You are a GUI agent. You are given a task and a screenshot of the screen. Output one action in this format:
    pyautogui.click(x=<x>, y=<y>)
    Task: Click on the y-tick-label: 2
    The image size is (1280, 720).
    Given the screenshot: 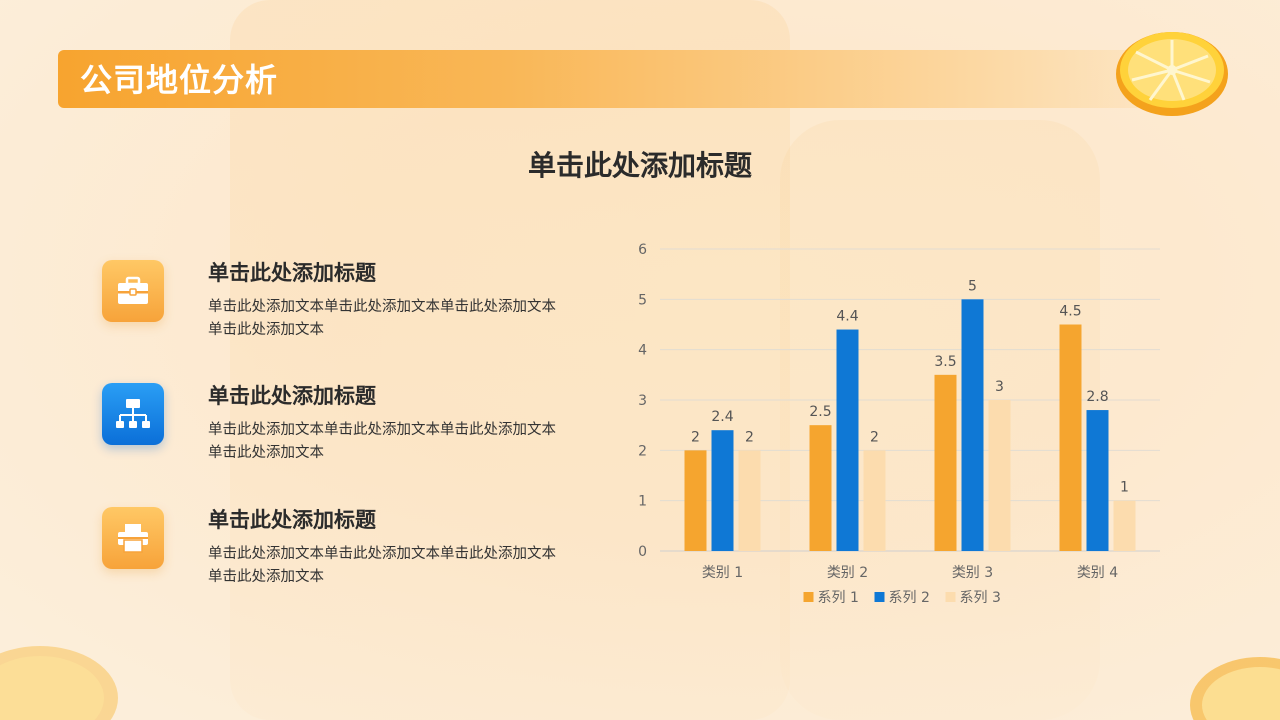 What is the action you would take?
    pyautogui.click(x=642, y=451)
    